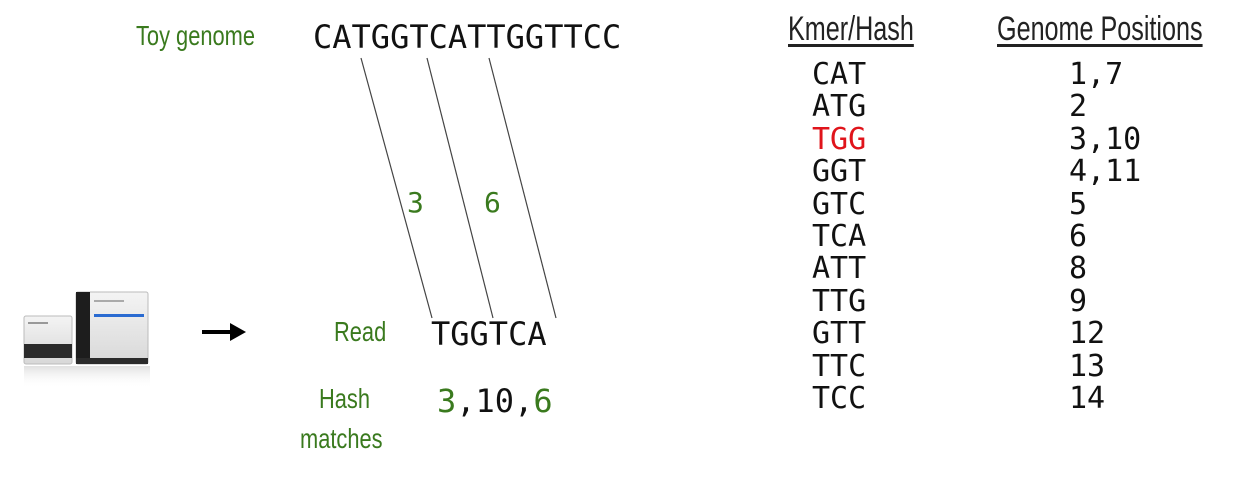 Image resolution: width=1236 pixels, height=489 pixels. I want to click on kmer-cell: TCA, so click(839, 236).